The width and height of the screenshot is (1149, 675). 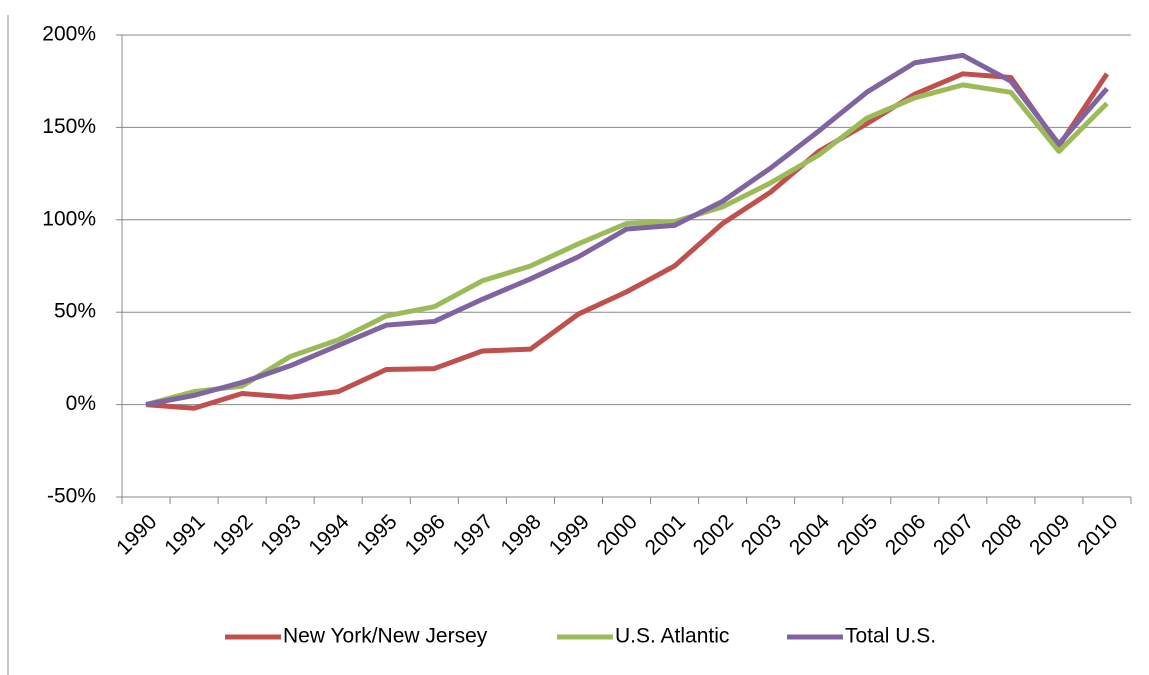 I want to click on x-tick-label: 2009, so click(x=1049, y=534).